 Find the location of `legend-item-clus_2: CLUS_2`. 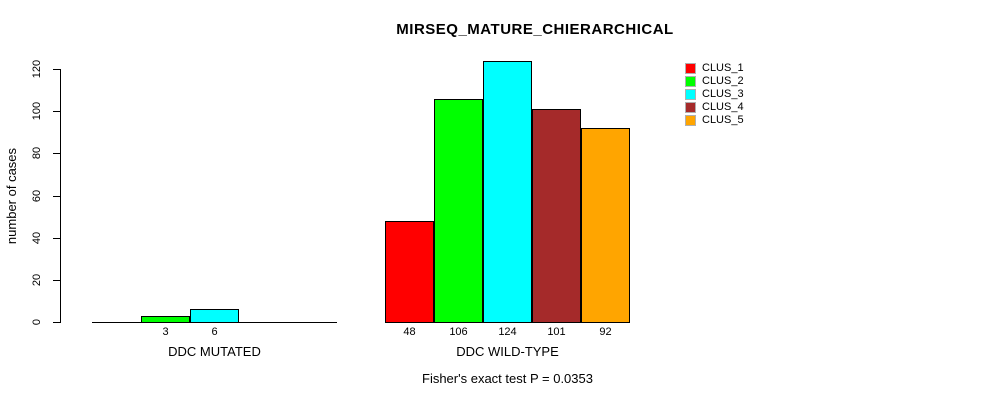

legend-item-clus_2: CLUS_2 is located at coordinates (714, 81).